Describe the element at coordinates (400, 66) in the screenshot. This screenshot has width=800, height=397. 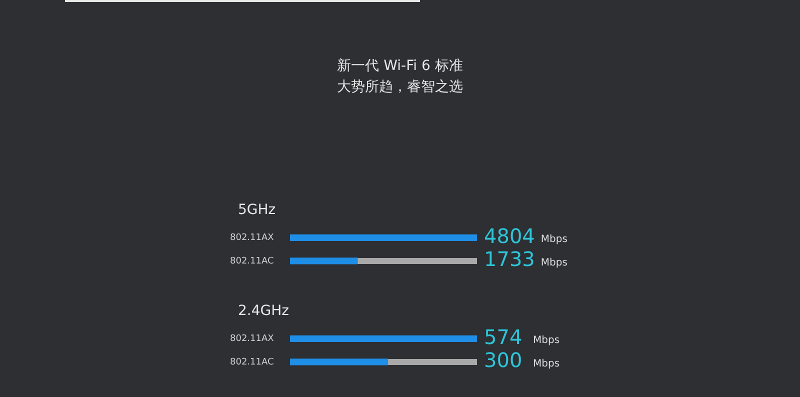
I see `chart-title: 新一代 Wi-Fi 6 标准` at that location.